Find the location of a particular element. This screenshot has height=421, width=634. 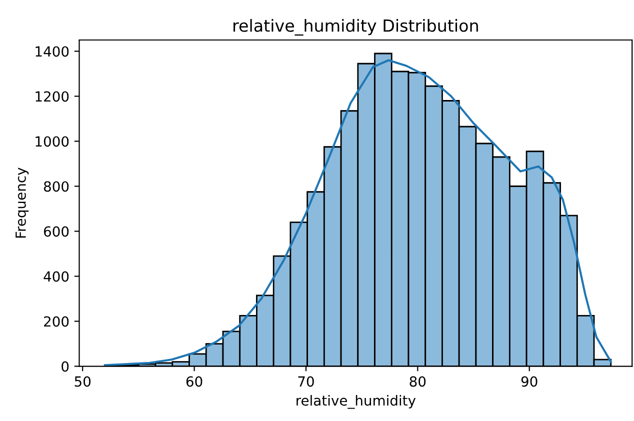

x-tick-label: 90 is located at coordinates (529, 381).